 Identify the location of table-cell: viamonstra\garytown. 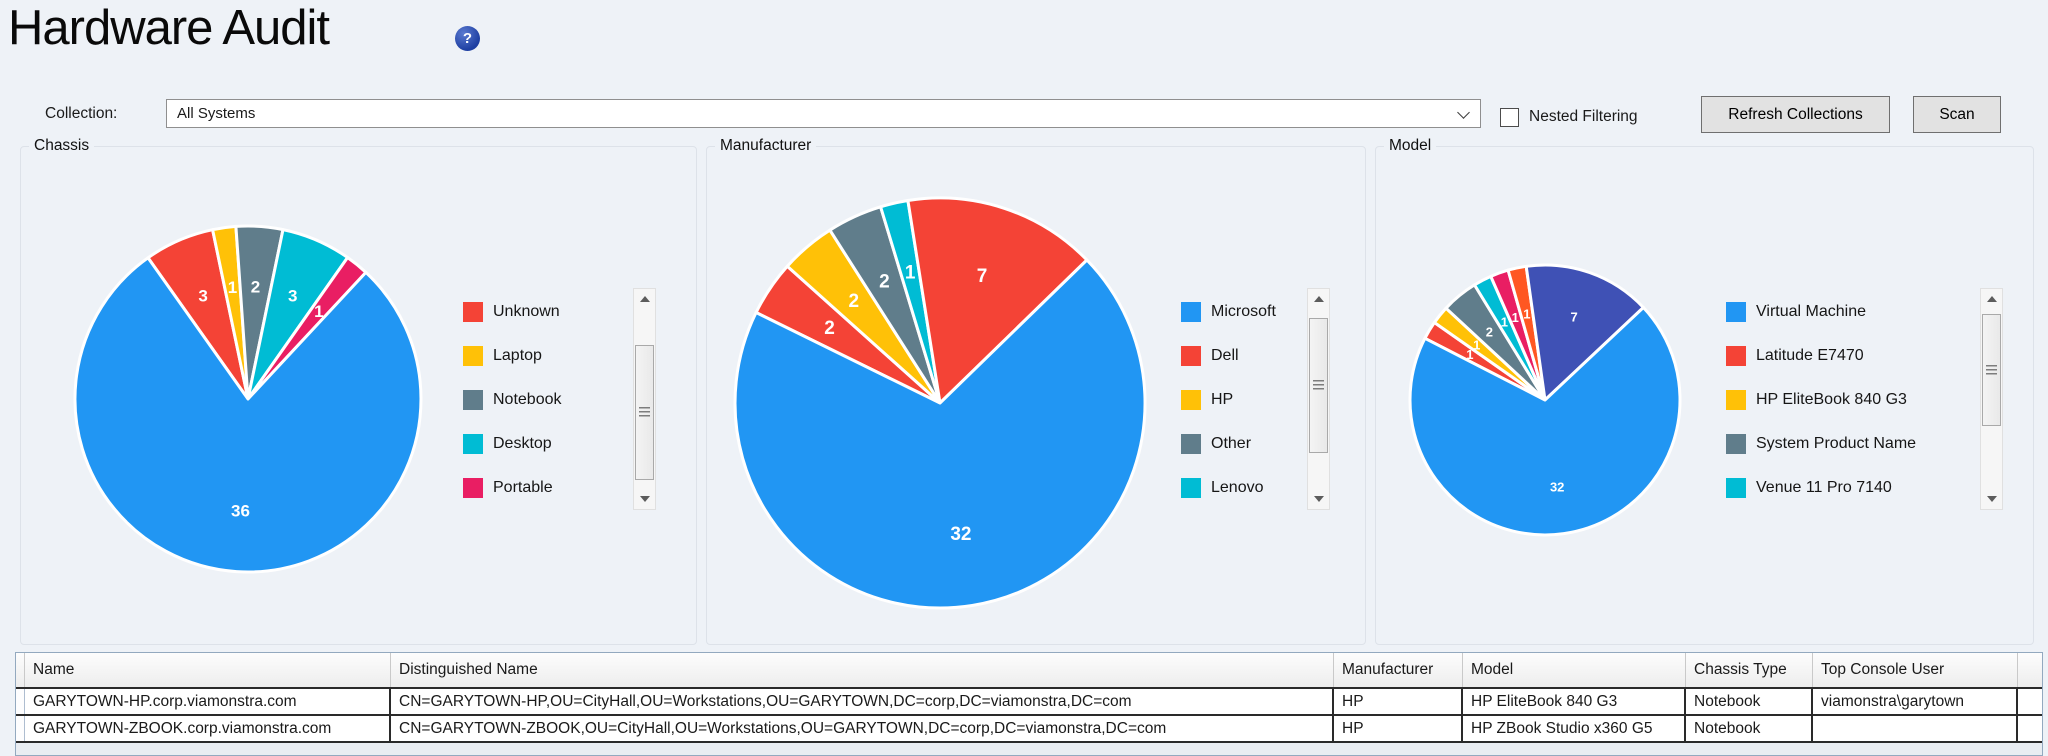
(1915, 701).